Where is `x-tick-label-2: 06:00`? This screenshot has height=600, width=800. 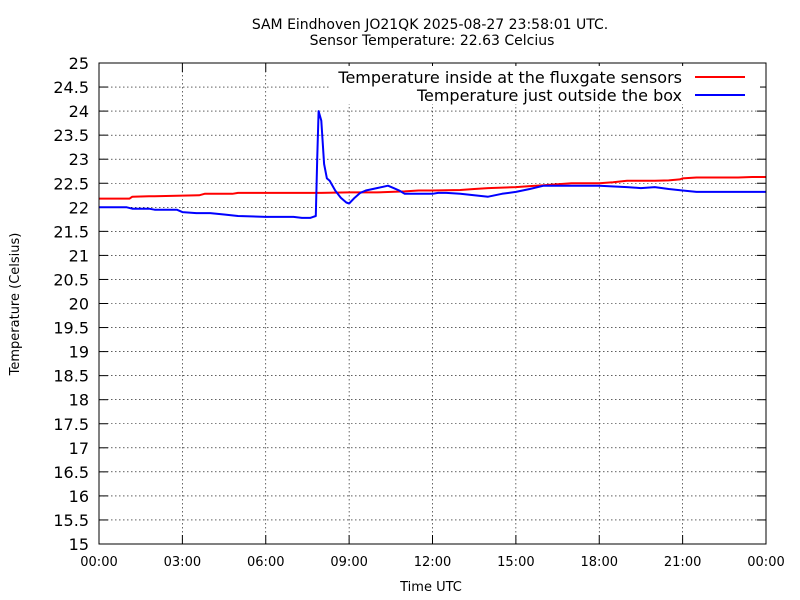
x-tick-label-2: 06:00 is located at coordinates (265, 562).